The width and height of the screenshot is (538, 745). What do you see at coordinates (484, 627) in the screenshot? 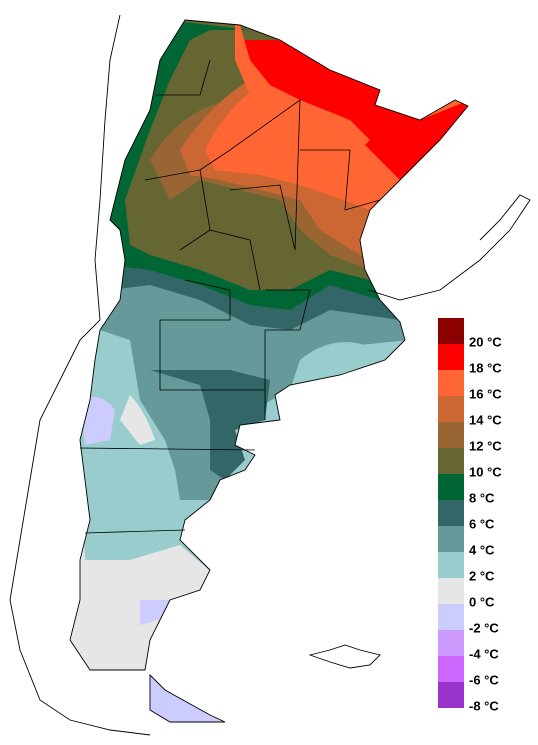
I see `legend-label: -2 °C` at bounding box center [484, 627].